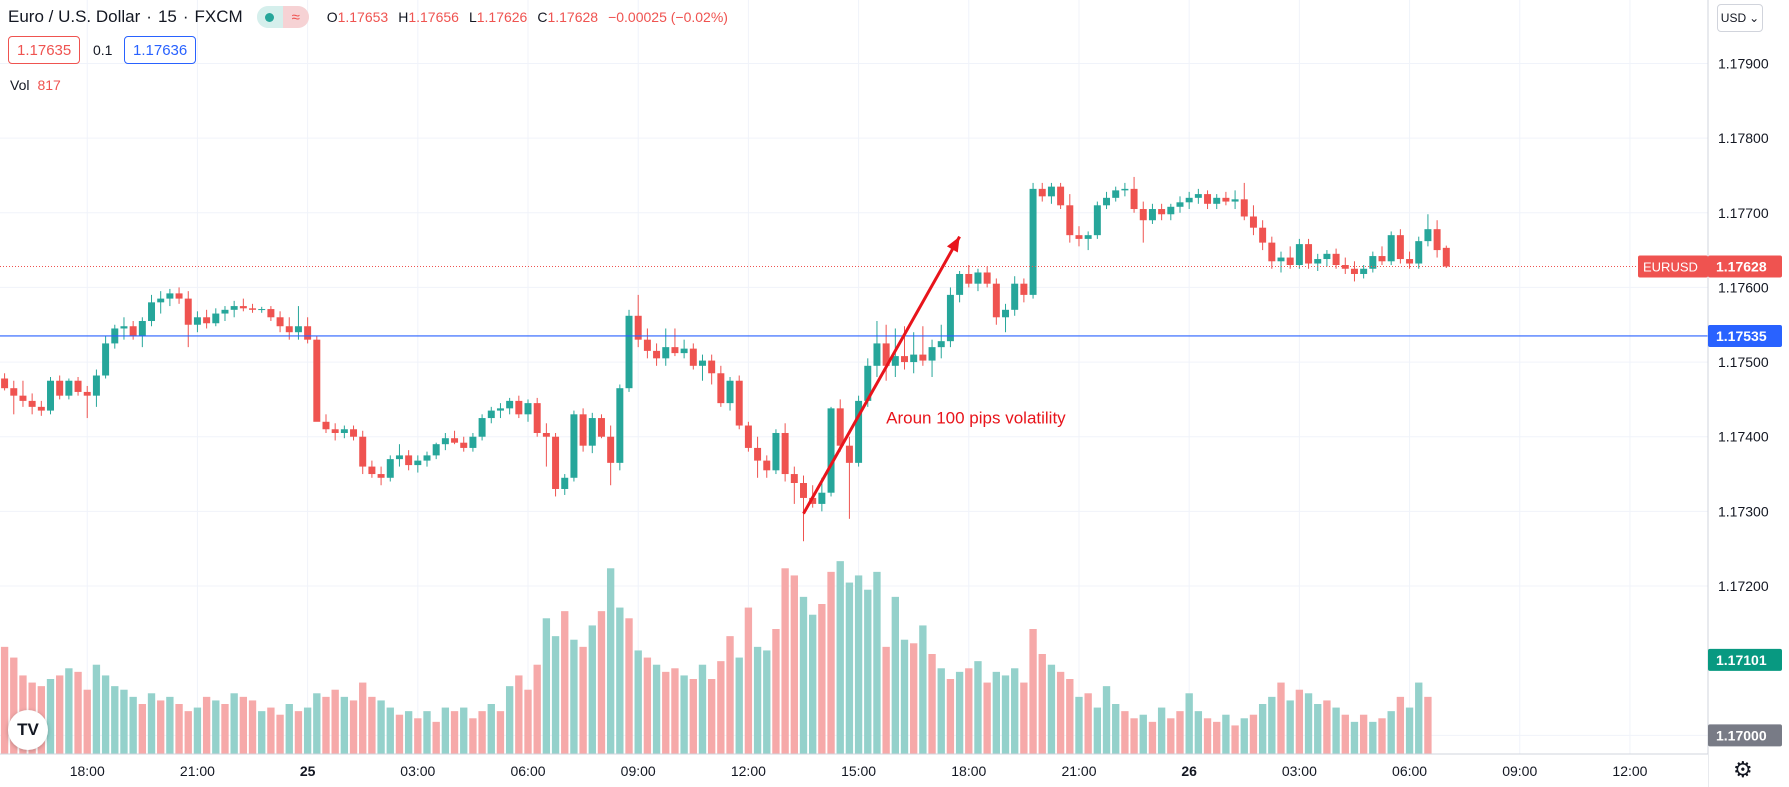 The height and width of the screenshot is (787, 1789). I want to click on price-badge: 1.17101, so click(1745, 659).